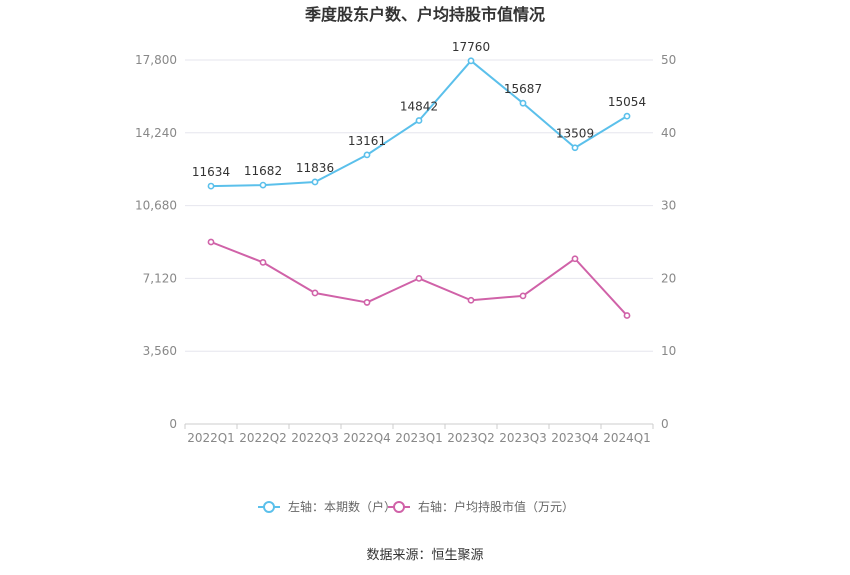  Describe the element at coordinates (173, 424) in the screenshot. I see `left-tick-label: 0` at that location.